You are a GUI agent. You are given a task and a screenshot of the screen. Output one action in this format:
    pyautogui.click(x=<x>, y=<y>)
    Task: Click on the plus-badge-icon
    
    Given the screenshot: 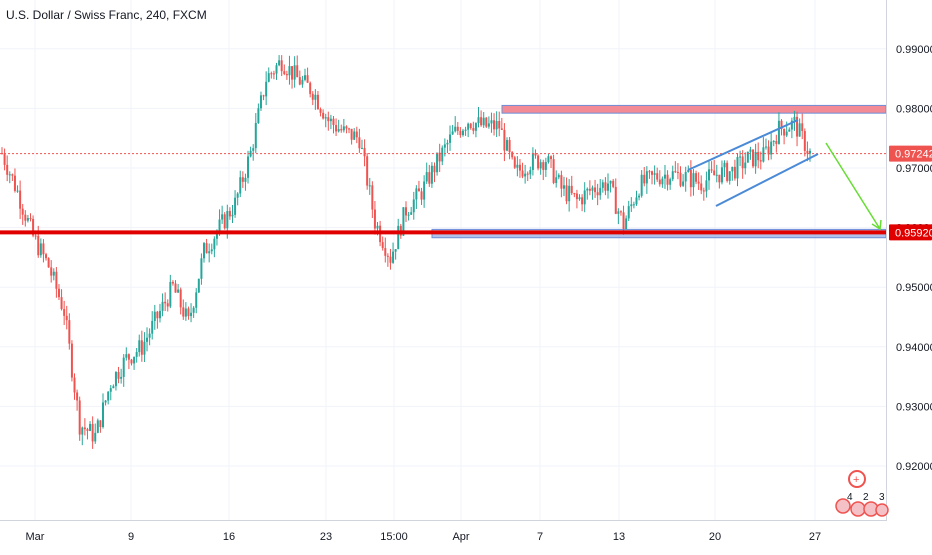 What is the action you would take?
    pyautogui.click(x=857, y=479)
    